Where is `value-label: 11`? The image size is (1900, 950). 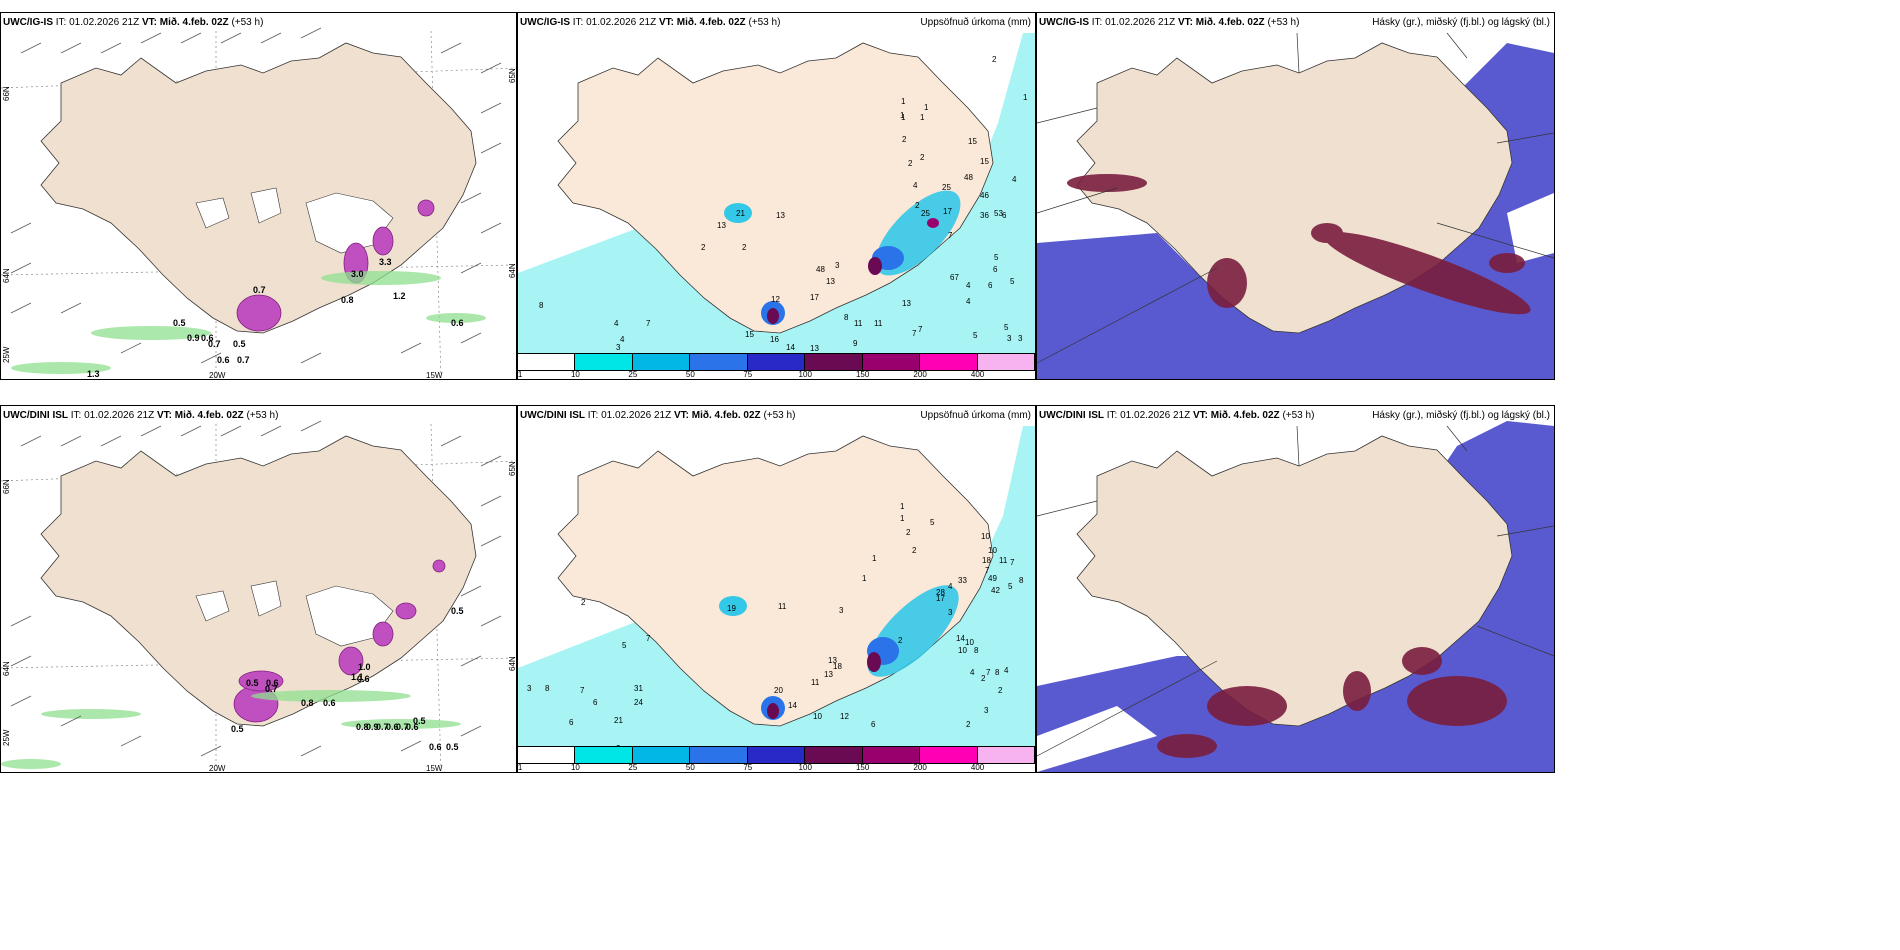 value-label: 11 is located at coordinates (782, 606).